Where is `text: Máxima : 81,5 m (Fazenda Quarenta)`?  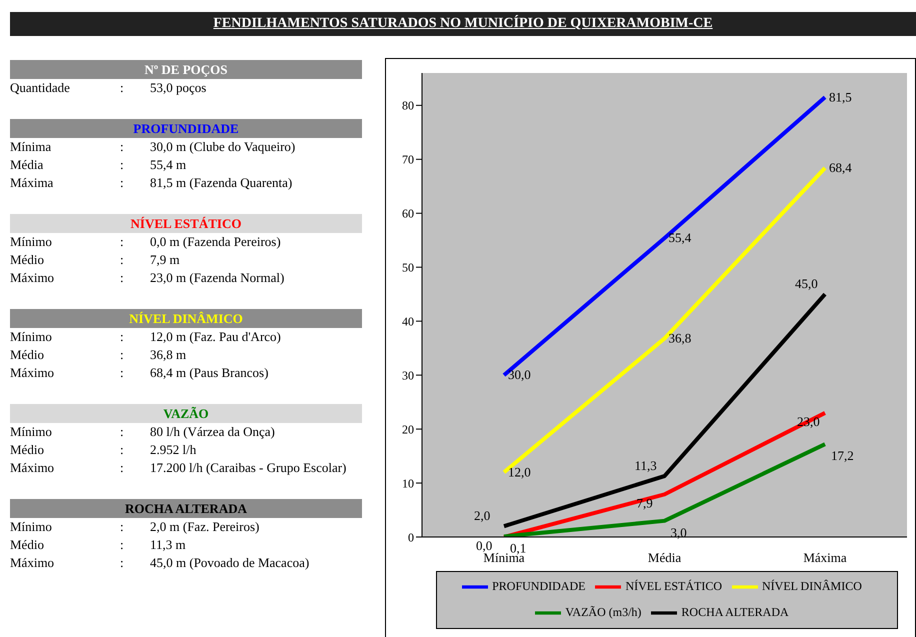
text: Máxima : 81,5 m (Fazenda Quarenta) is located at coordinates (151, 182).